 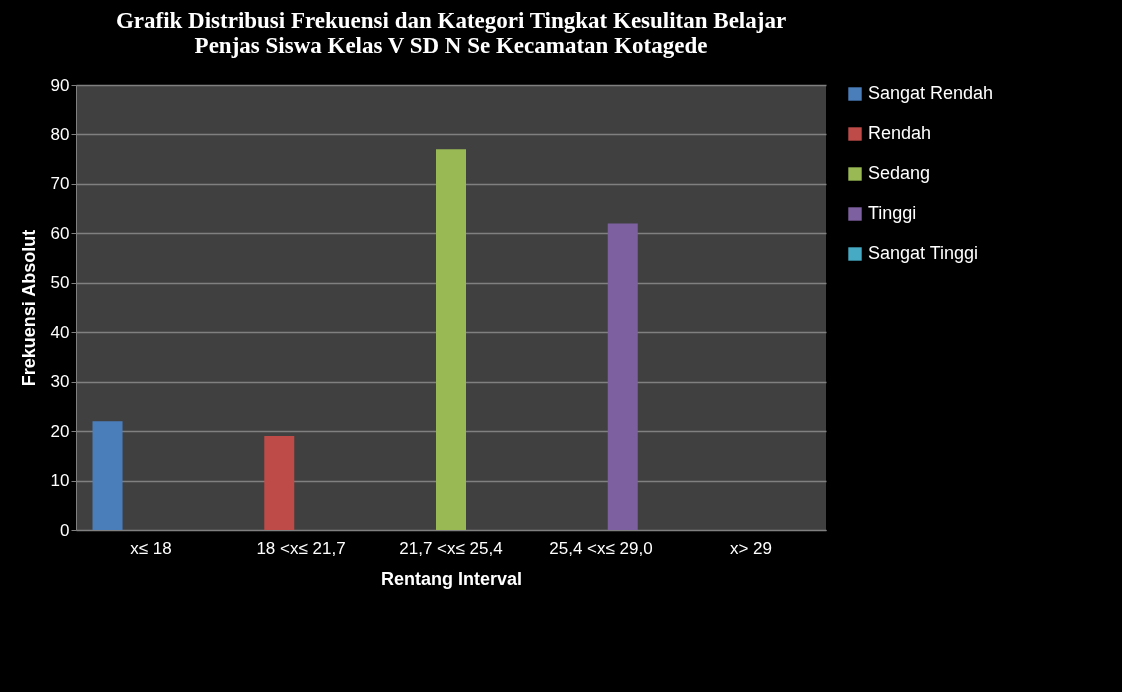 What do you see at coordinates (60, 184) in the screenshot?
I see `y-tick-label: 70` at bounding box center [60, 184].